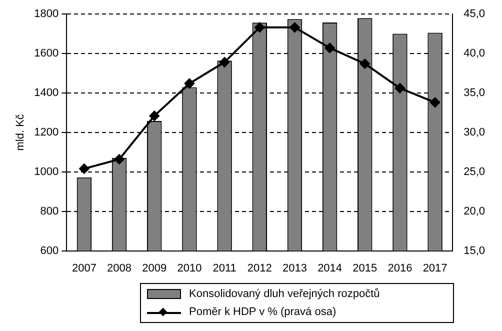 Image resolution: width=502 pixels, height=331 pixels. Describe the element at coordinates (365, 268) in the screenshot. I see `x-tick-label: 2015` at that location.